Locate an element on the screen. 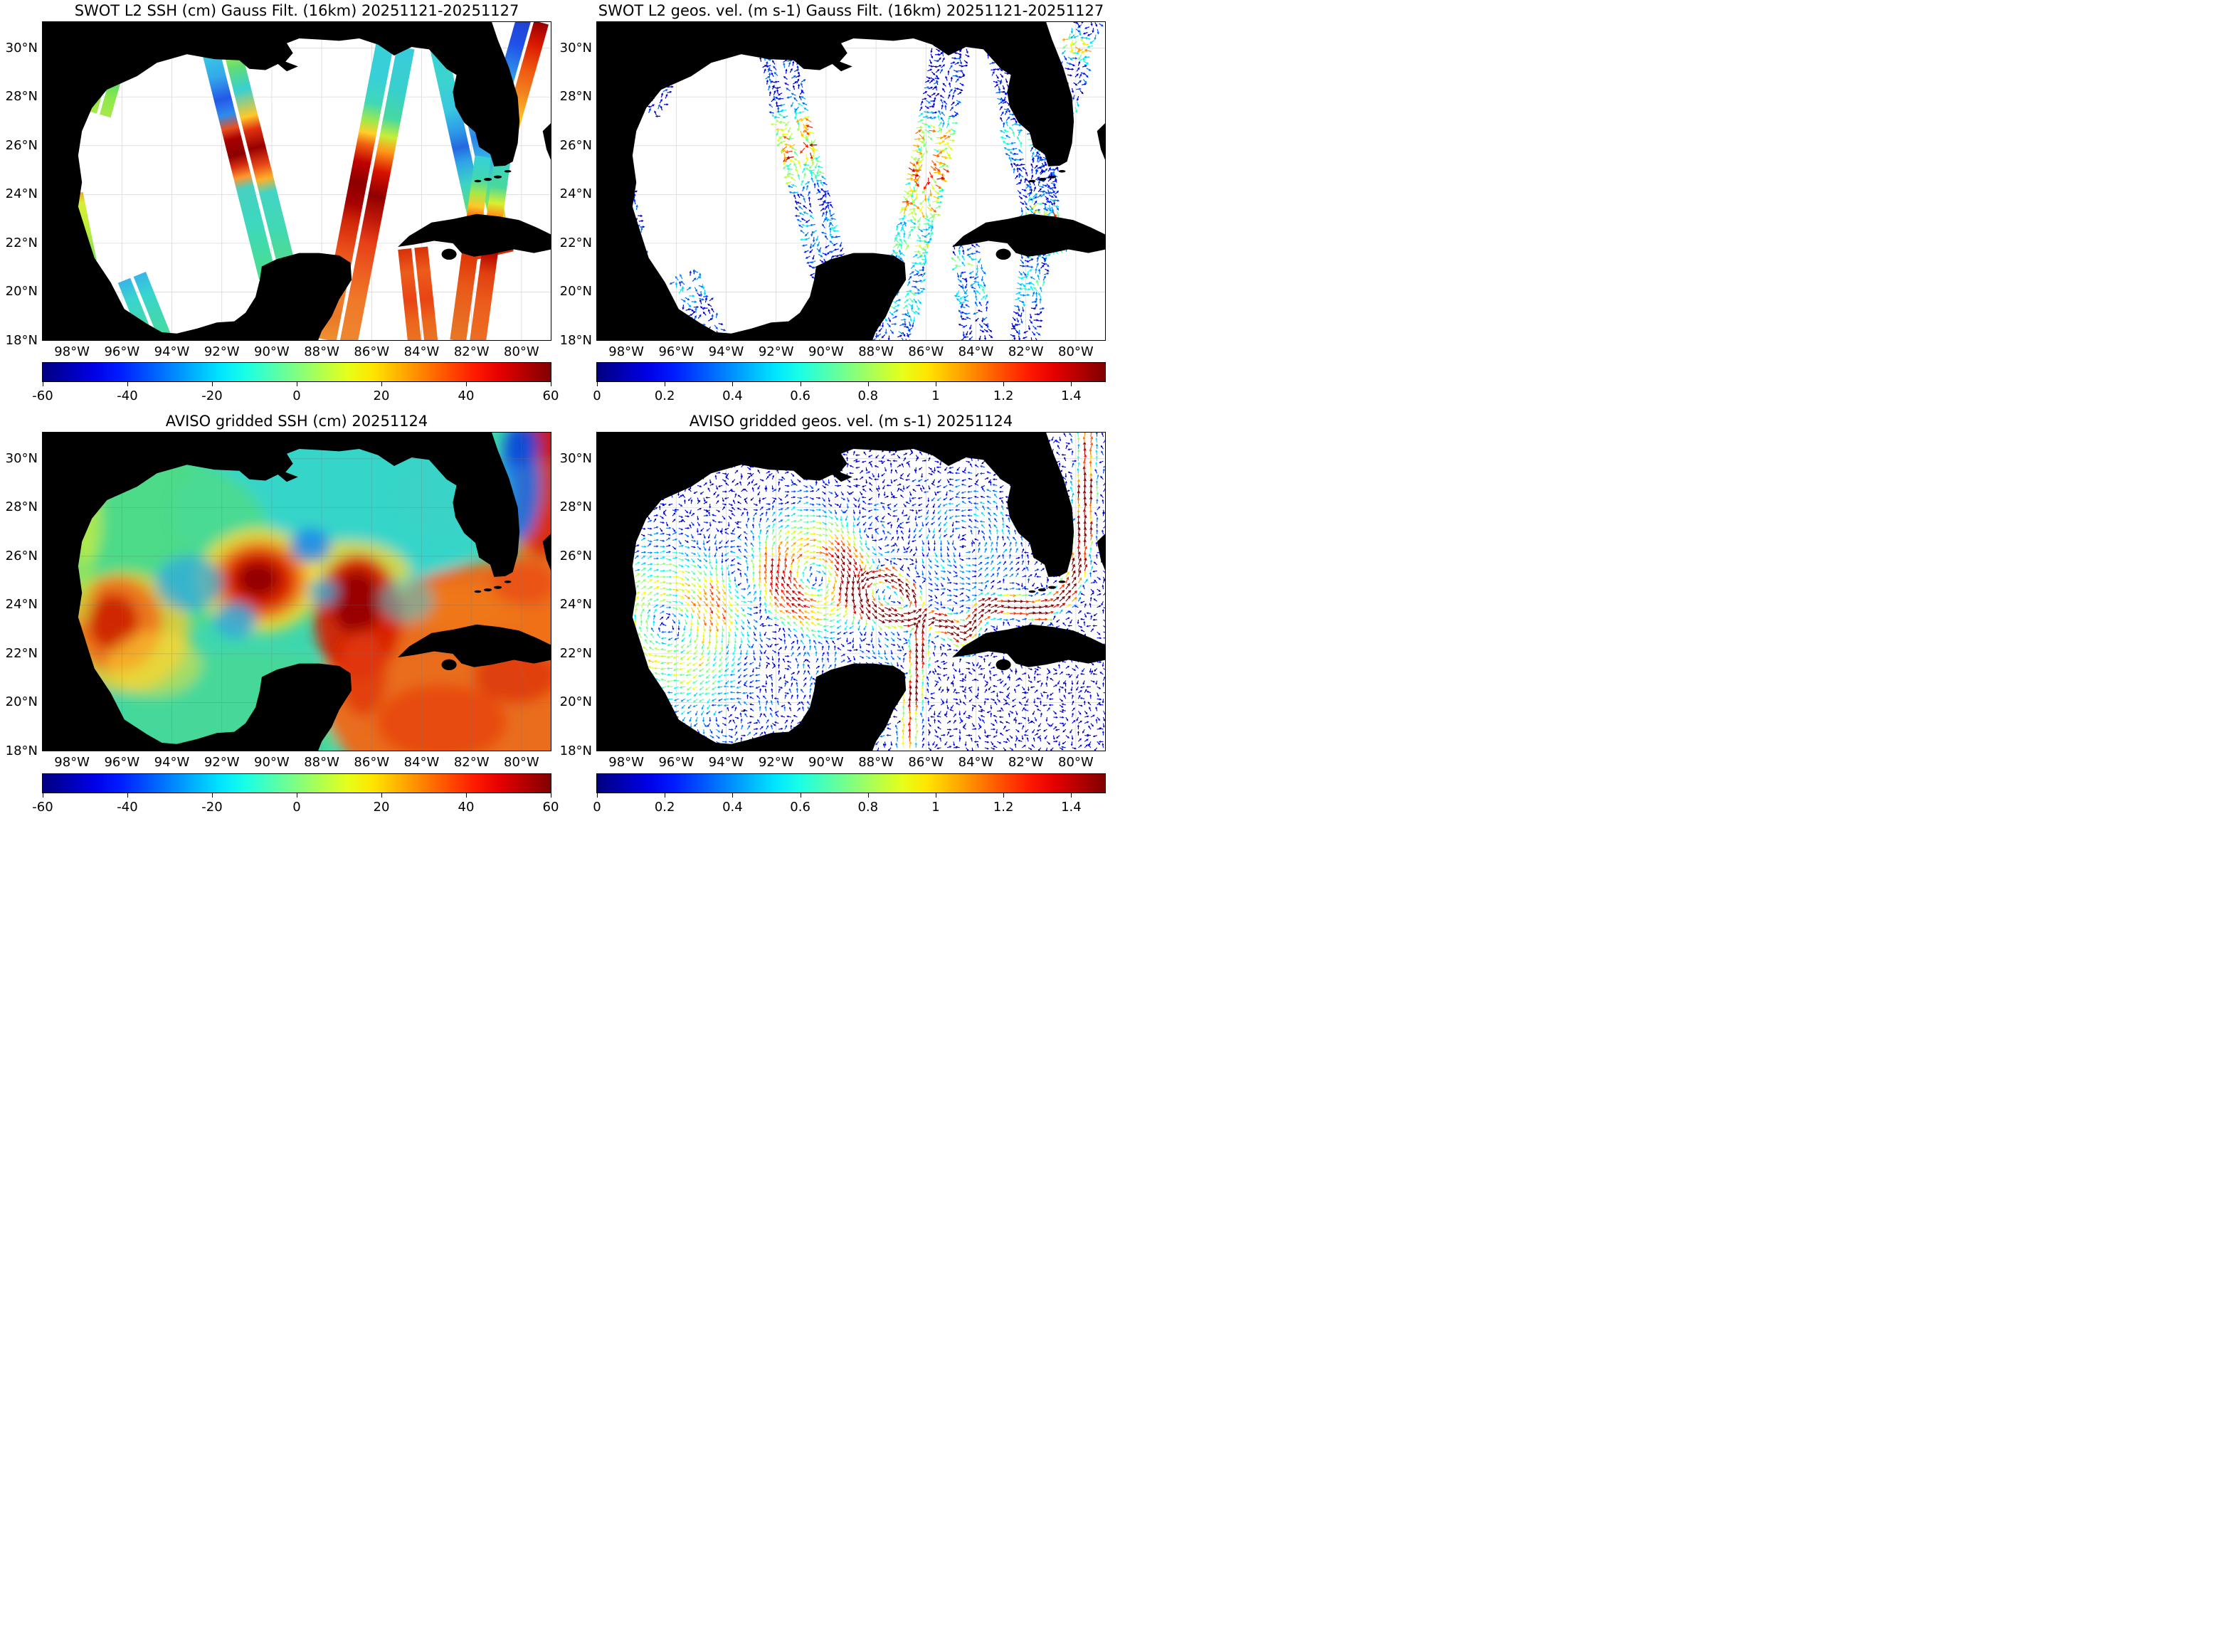  map-aviso-vel is located at coordinates (851, 591).